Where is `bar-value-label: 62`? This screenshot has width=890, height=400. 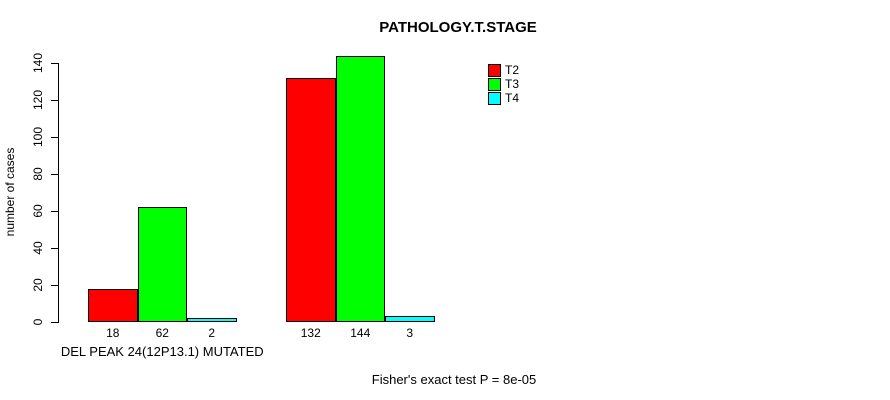
bar-value-label: 62 is located at coordinates (162, 333).